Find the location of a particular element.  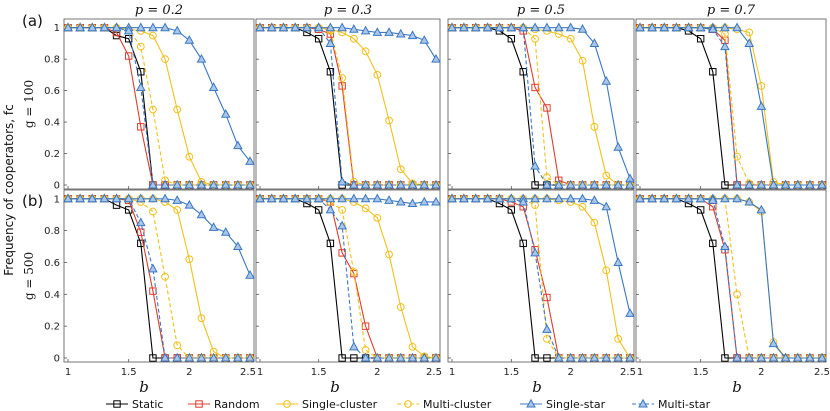

column-title-3: p = 0.7 is located at coordinates (731, 10).